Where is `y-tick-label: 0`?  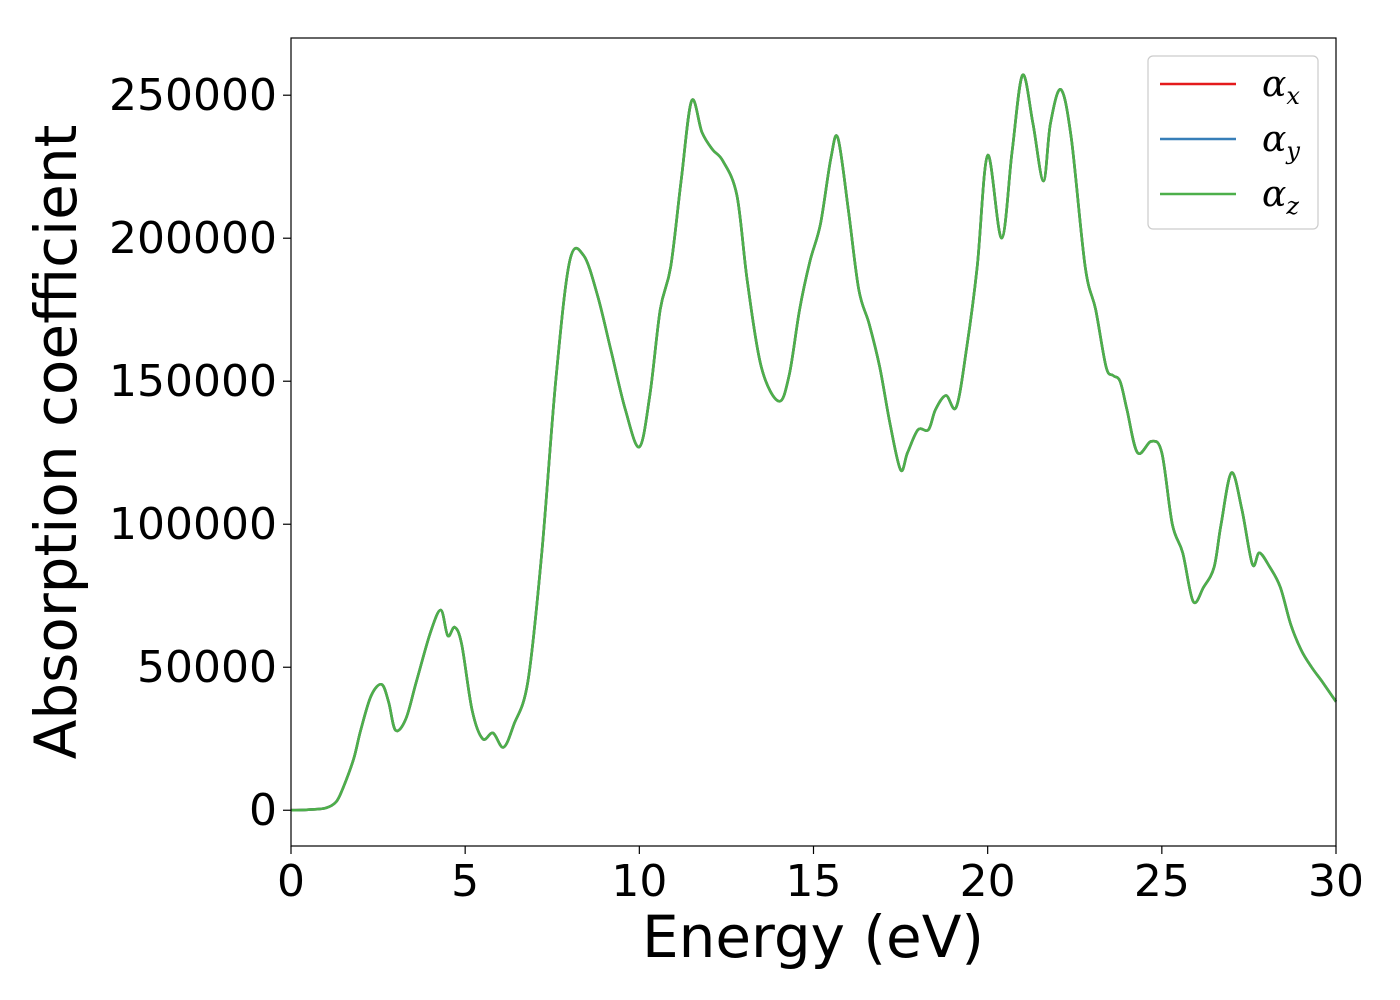
y-tick-label: 0 is located at coordinates (263, 810).